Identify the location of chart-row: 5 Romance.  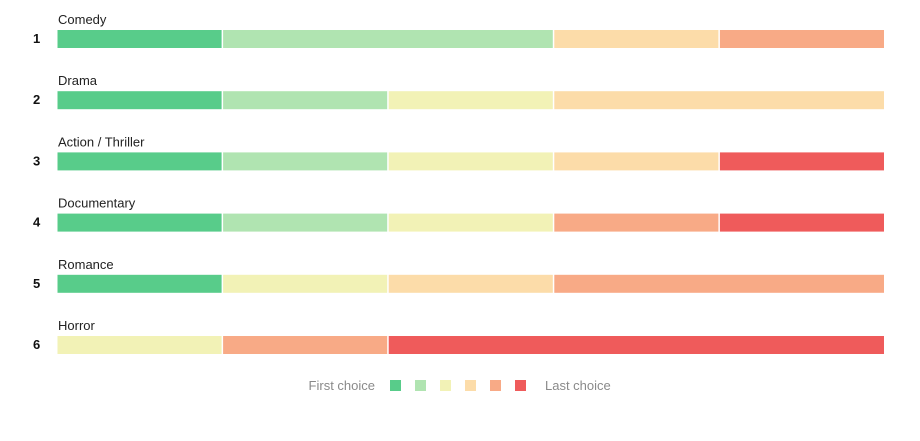
(458, 275).